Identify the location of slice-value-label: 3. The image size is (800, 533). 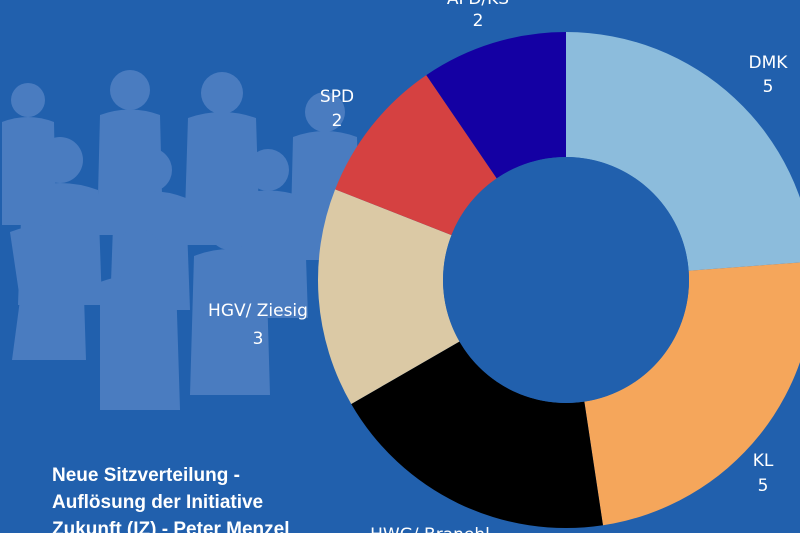
(258, 339).